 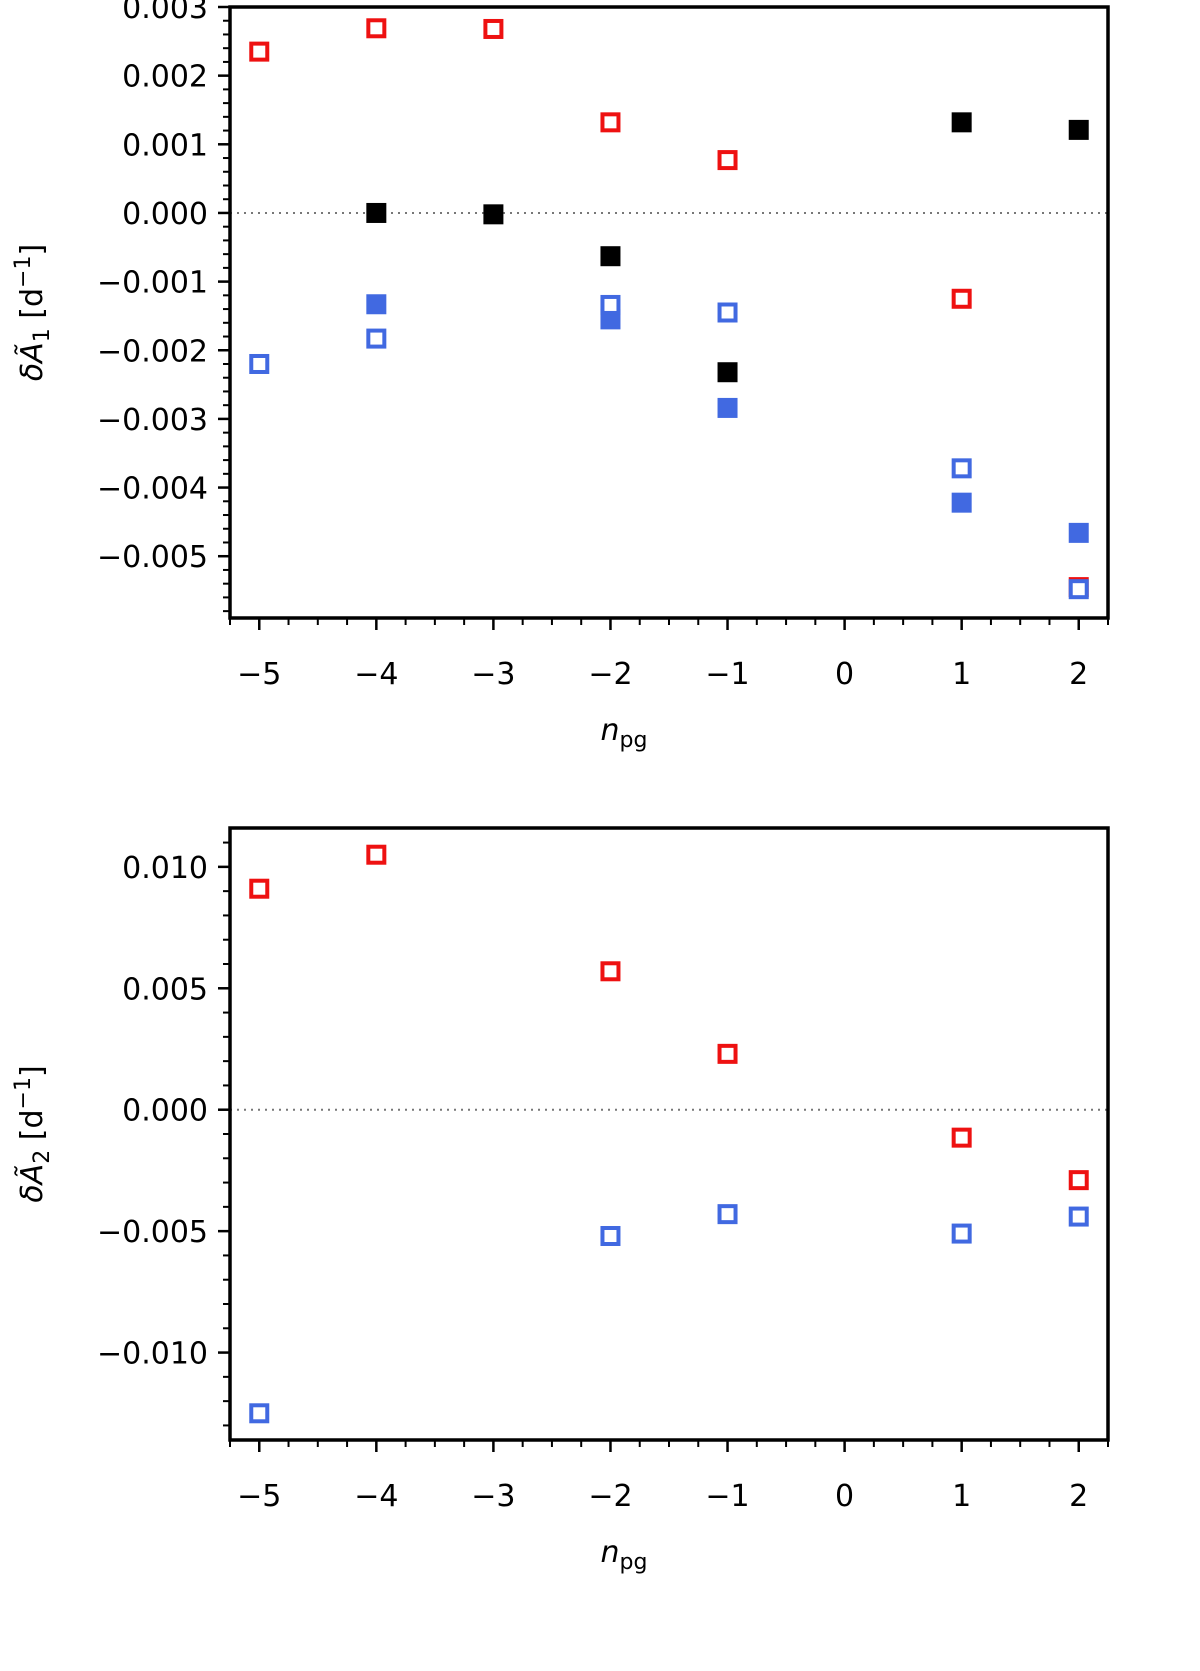 I want to click on series-black-filled, so click(x=727, y=247).